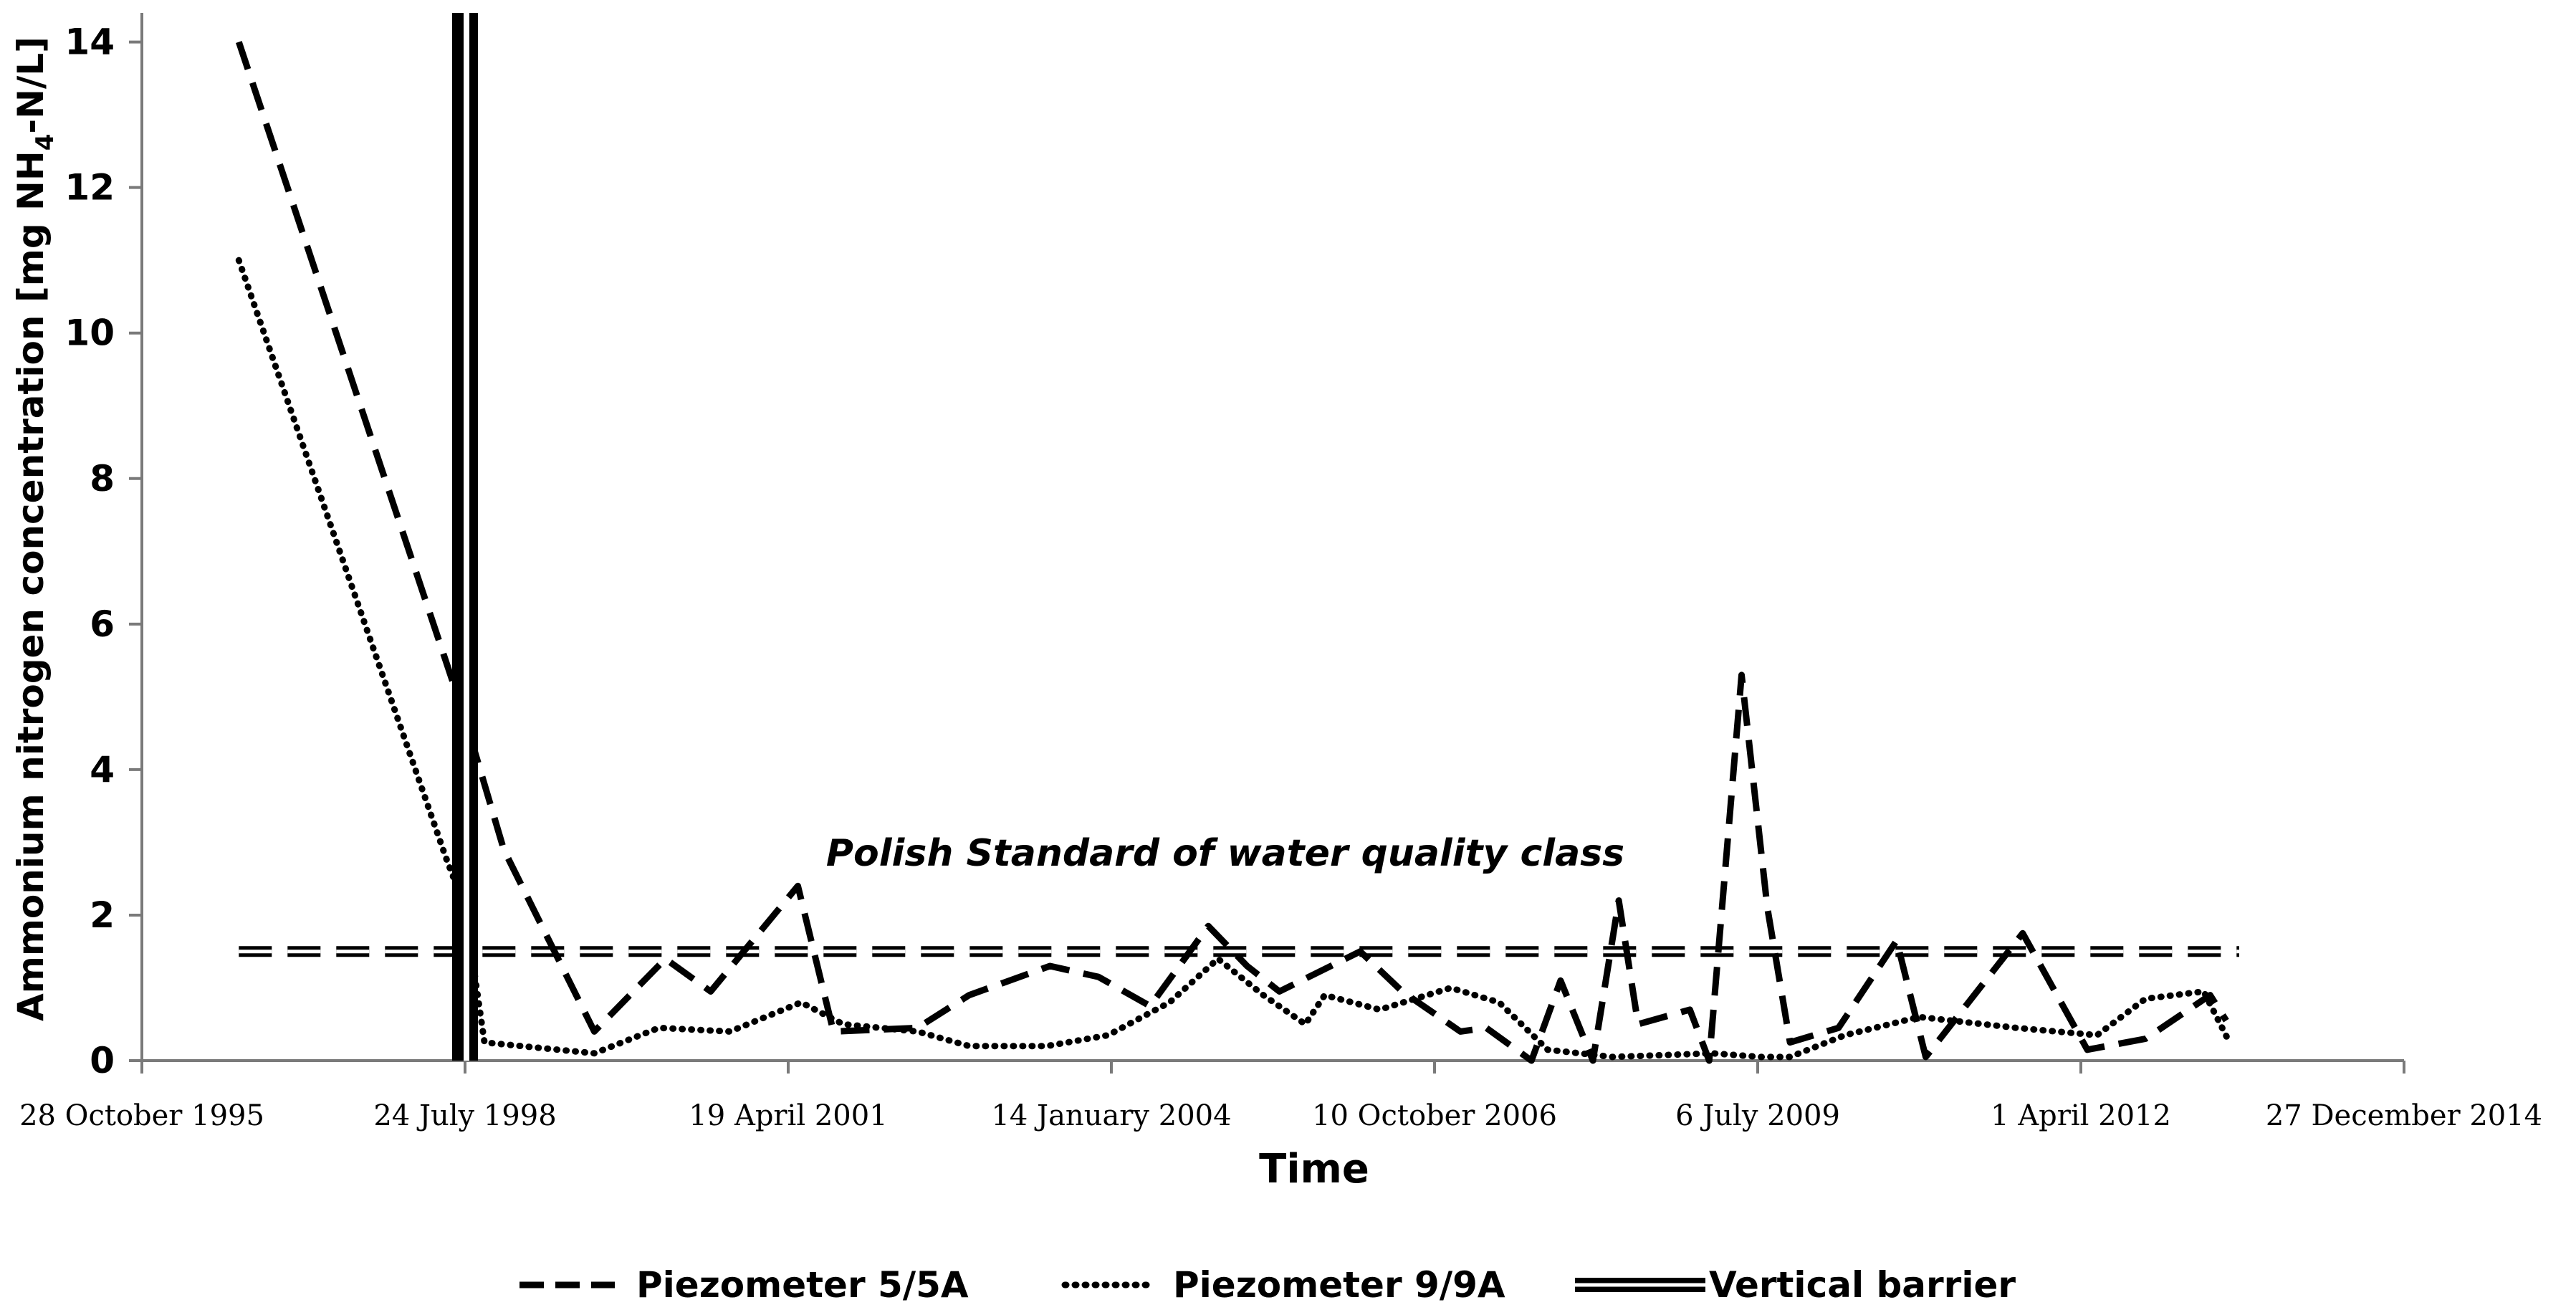  What do you see at coordinates (2404, 1115) in the screenshot?
I see `x-tick-label: 27 December 2014` at bounding box center [2404, 1115].